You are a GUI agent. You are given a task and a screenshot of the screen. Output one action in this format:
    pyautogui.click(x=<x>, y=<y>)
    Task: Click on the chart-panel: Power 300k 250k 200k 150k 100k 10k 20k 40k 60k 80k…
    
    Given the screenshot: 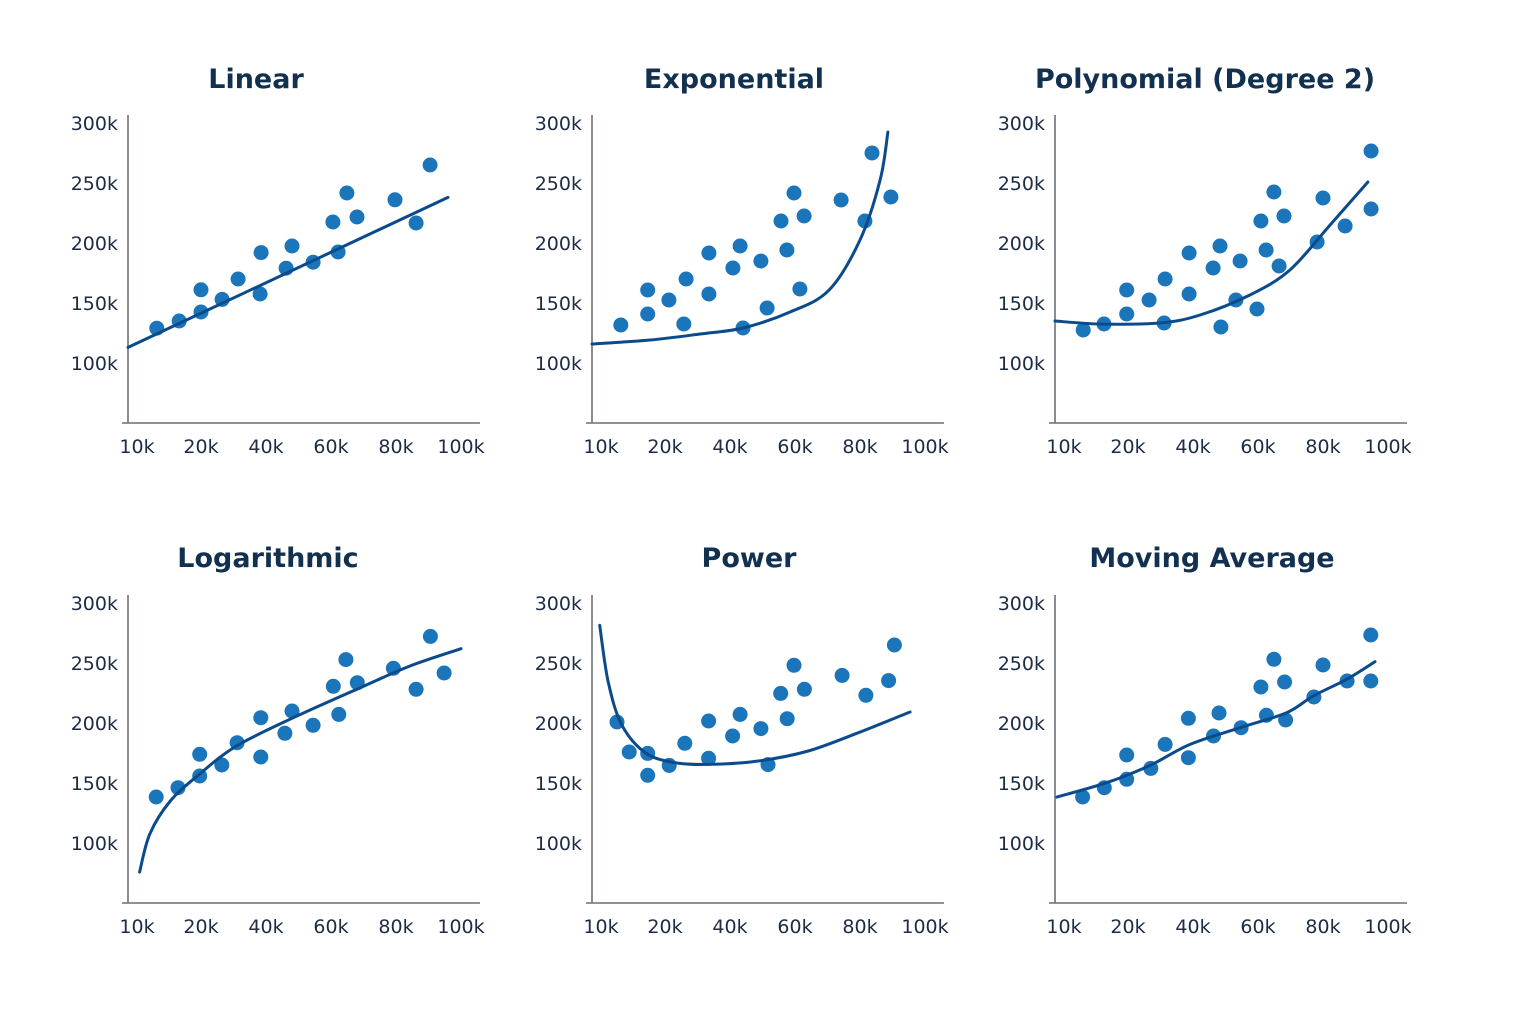 What is the action you would take?
    pyautogui.click(x=742, y=740)
    